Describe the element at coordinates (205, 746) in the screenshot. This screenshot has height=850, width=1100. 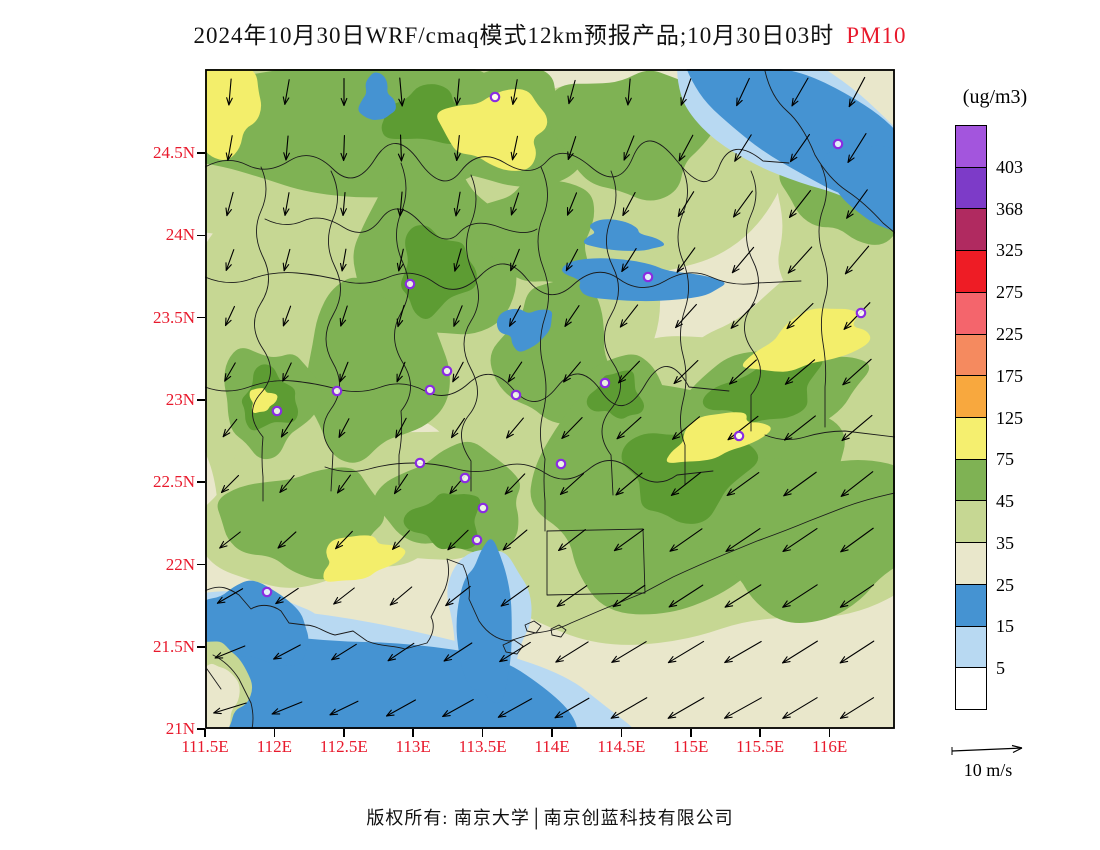
I see `lon-label: 111.5E` at that location.